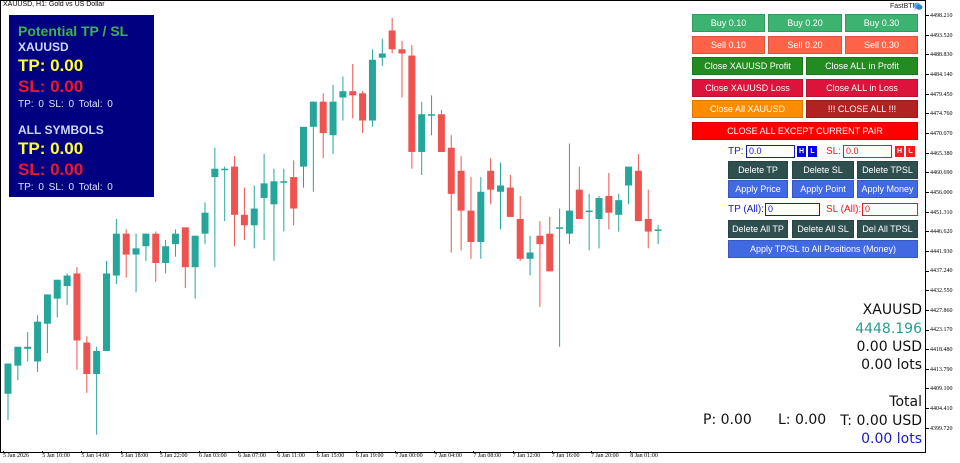 The width and height of the screenshot is (960, 463). Describe the element at coordinates (862, 88) in the screenshot. I see `close-all-loss-button: Close ALL in Loss` at that location.